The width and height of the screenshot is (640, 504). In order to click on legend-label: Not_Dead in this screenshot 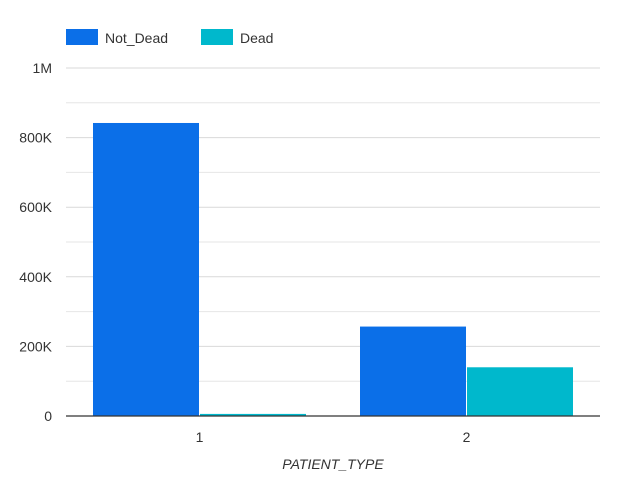, I will do `click(136, 38)`.